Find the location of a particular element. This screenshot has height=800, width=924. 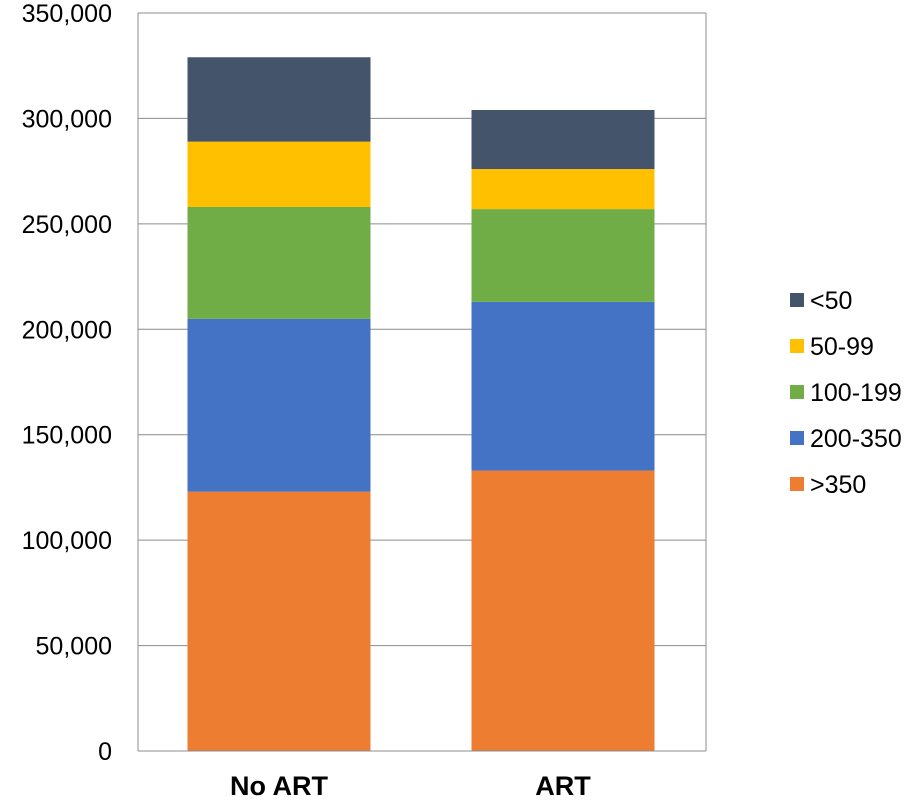

legend: <50 50-99 100-199 200-350 >350 is located at coordinates (846, 393).